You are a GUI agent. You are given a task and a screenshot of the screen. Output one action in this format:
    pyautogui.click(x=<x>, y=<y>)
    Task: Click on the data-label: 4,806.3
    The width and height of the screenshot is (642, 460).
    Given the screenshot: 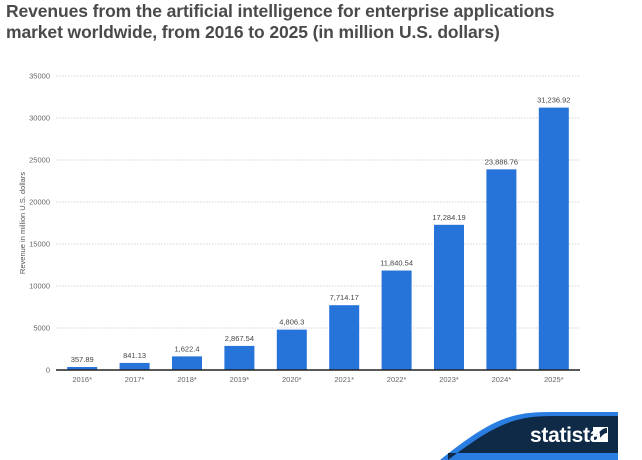 What is the action you would take?
    pyautogui.click(x=291, y=322)
    